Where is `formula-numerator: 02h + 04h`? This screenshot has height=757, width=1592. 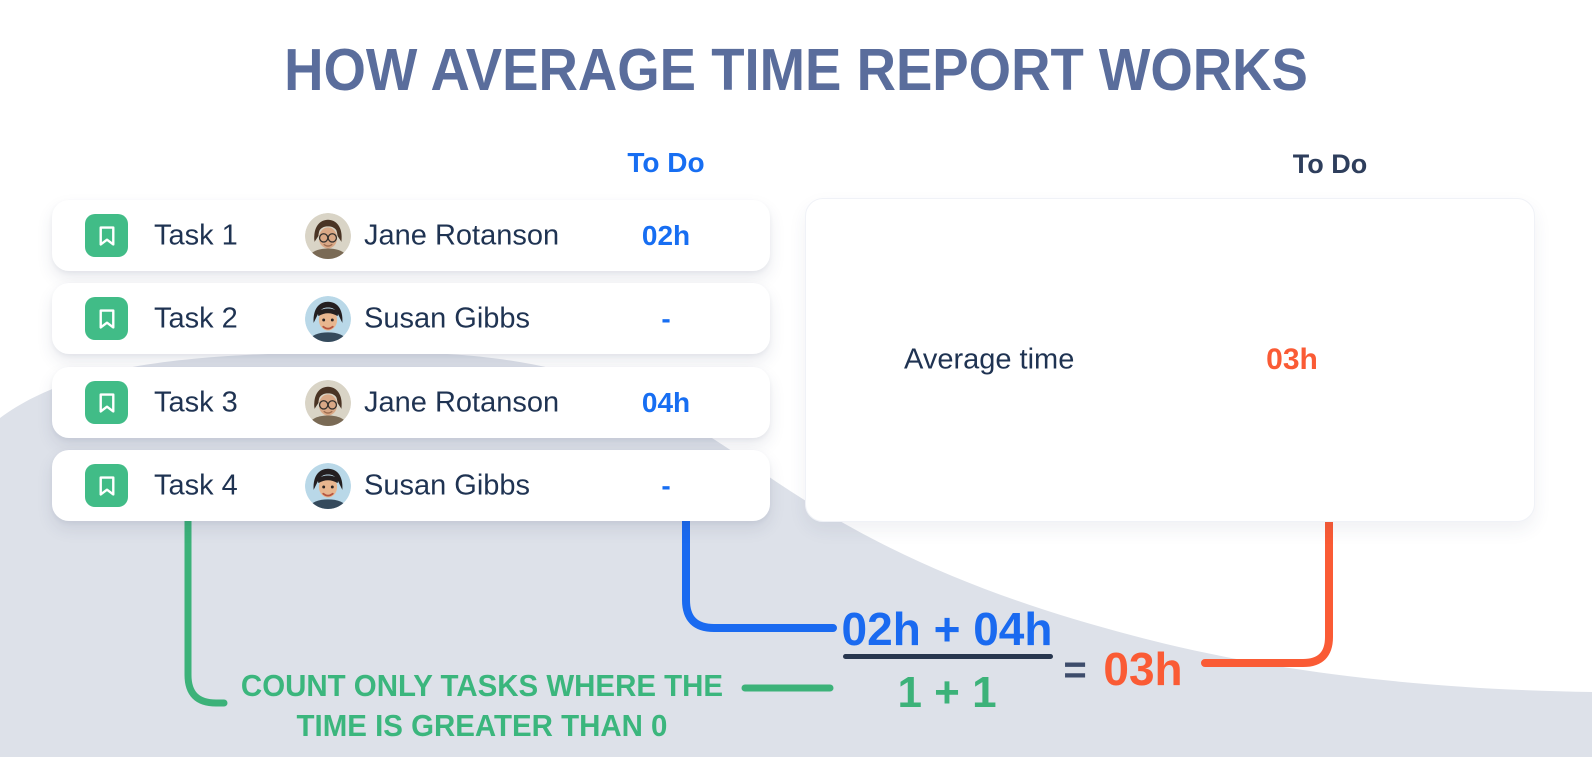
formula-numerator: 02h + 04h is located at coordinates (947, 629).